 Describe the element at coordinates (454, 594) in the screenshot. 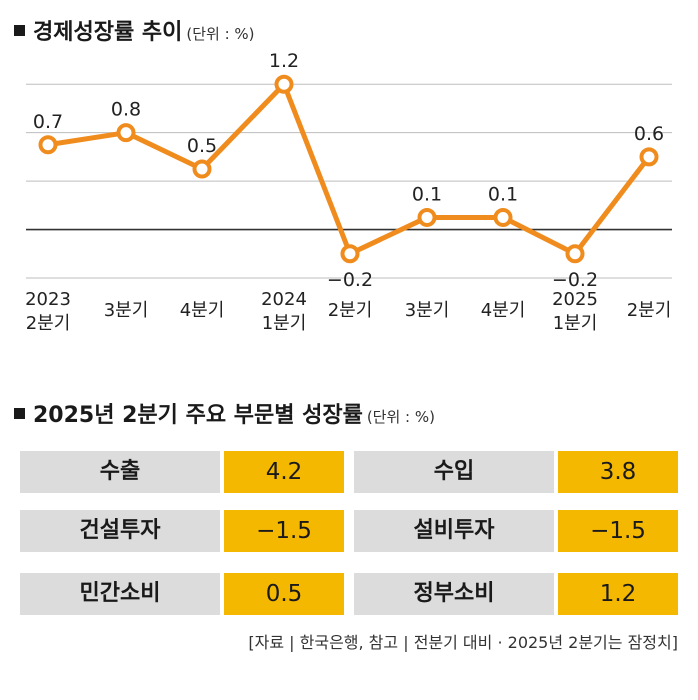

I see `sector-name: 정부소비` at that location.